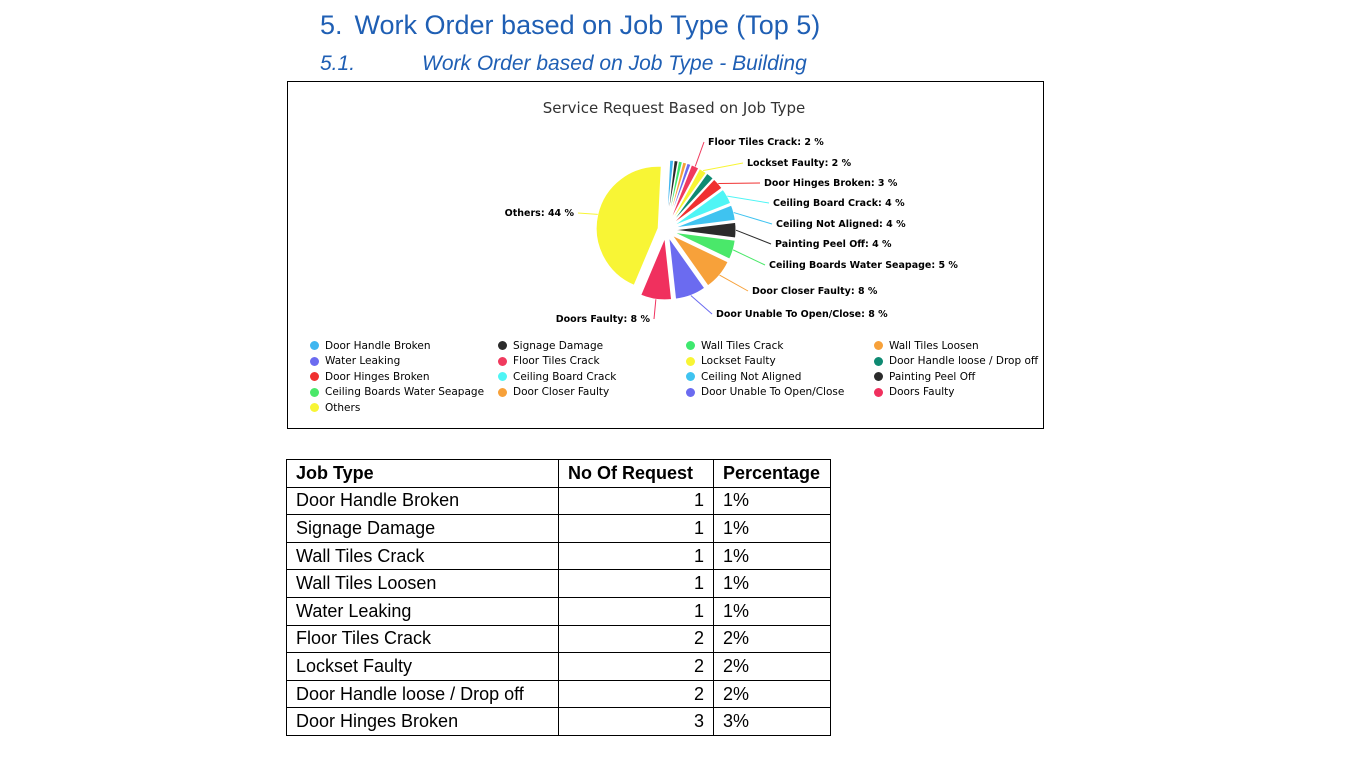 This screenshot has width=1366, height=768. Describe the element at coordinates (780, 362) in the screenshot. I see `legend-item: Lockset Faulty` at that location.